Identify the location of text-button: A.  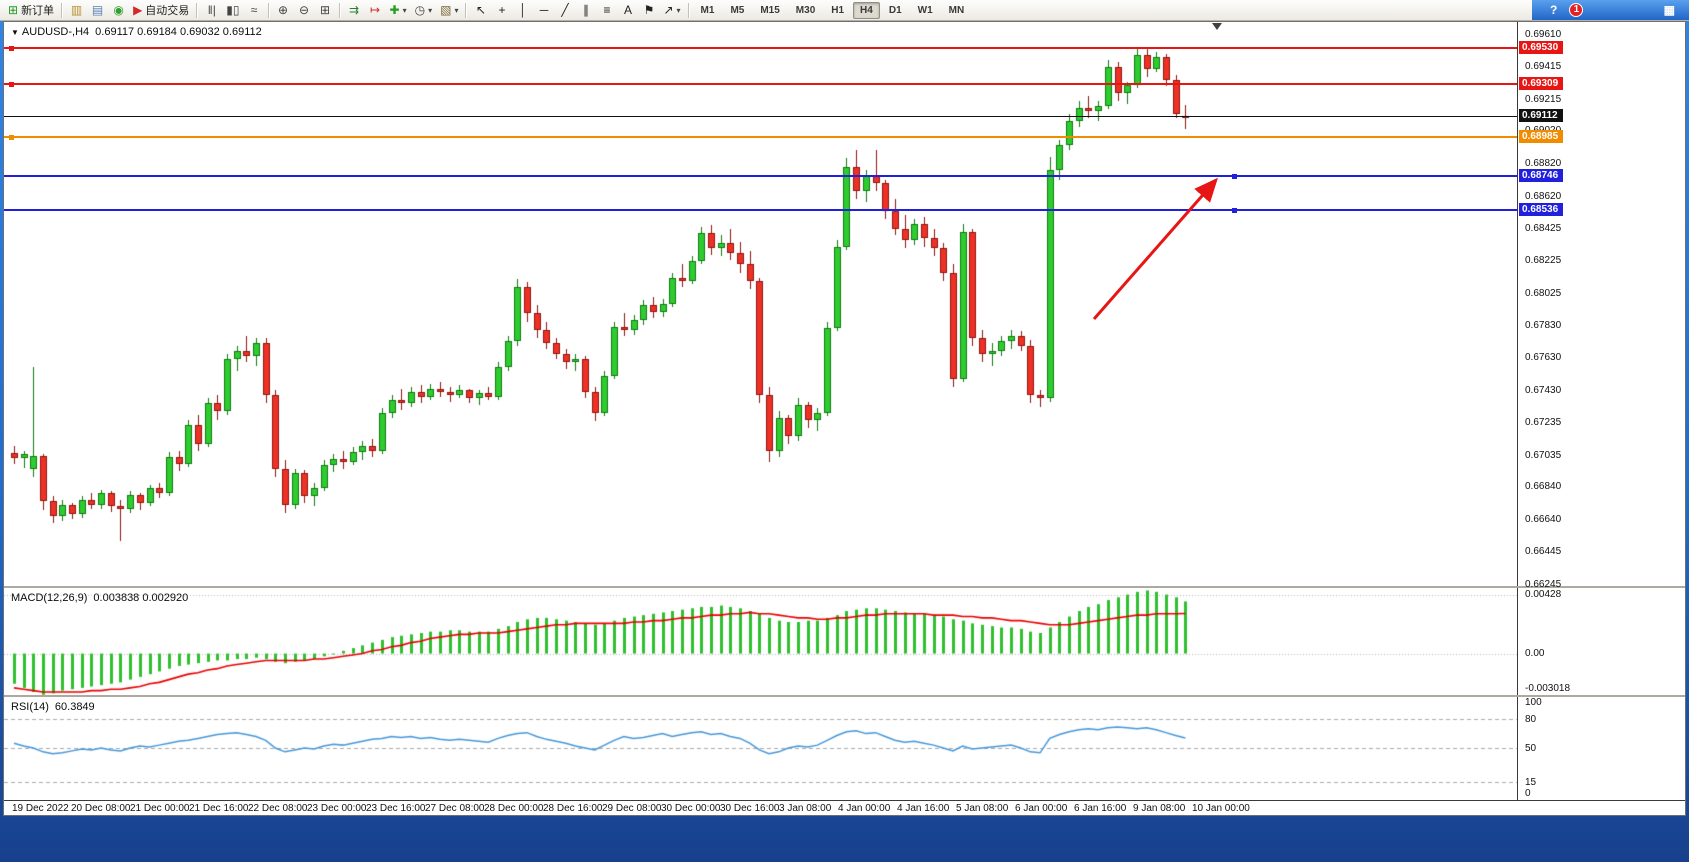
(627, 10).